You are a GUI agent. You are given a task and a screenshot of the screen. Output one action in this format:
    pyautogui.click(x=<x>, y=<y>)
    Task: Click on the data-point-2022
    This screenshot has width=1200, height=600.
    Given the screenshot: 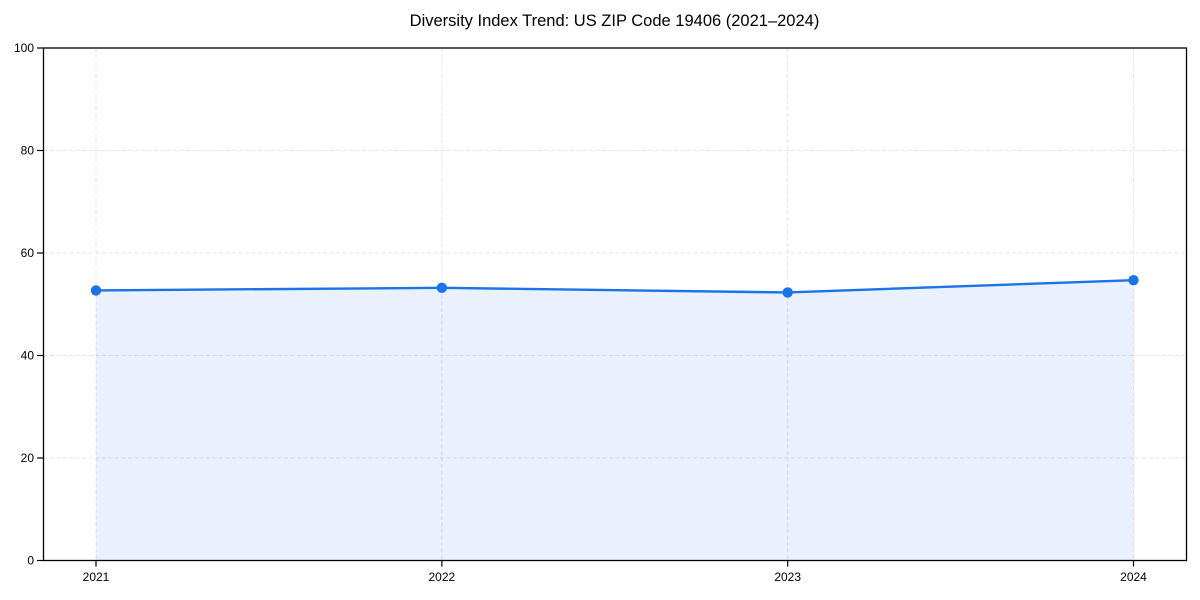 What is the action you would take?
    pyautogui.click(x=442, y=288)
    